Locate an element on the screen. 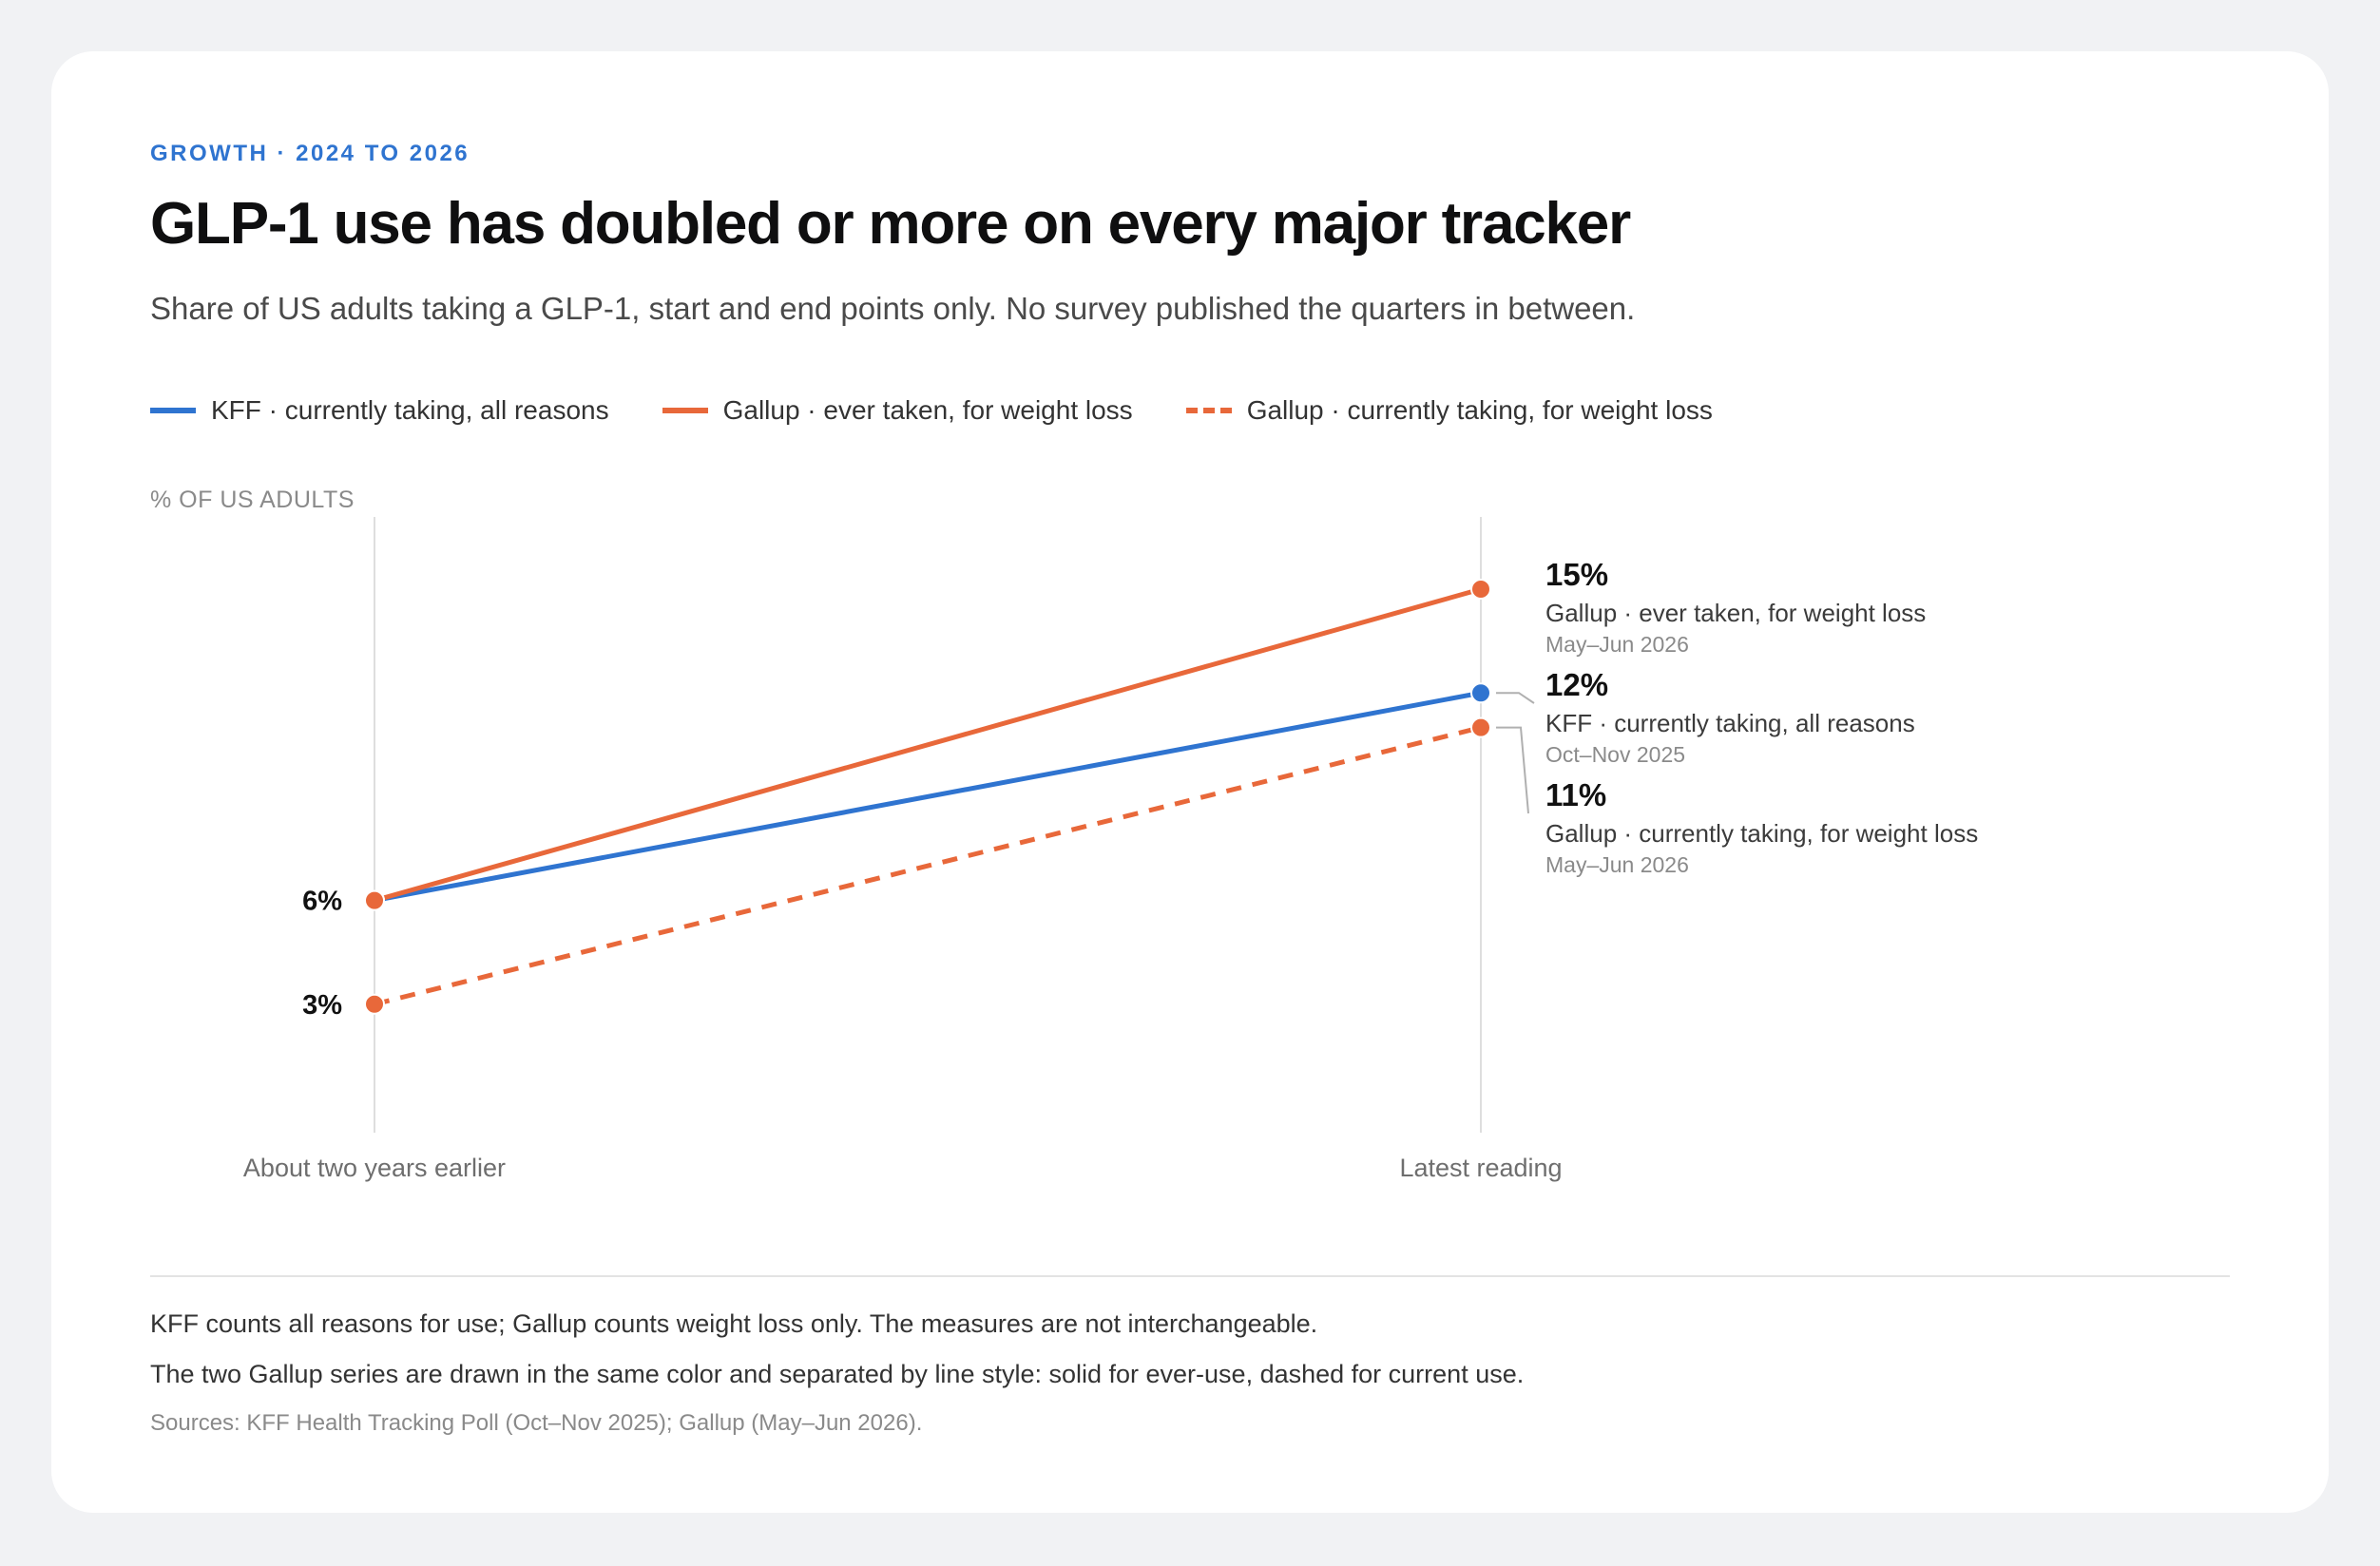 The width and height of the screenshot is (2380, 1566). legend-swatch-gallup-ever is located at coordinates (685, 410).